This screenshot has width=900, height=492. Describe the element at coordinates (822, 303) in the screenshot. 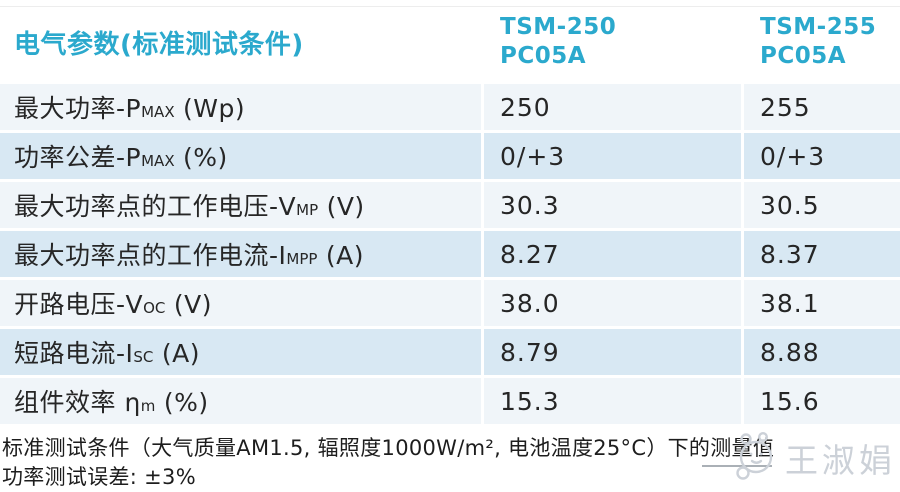

I see `tsm-255-value: 38.1` at that location.